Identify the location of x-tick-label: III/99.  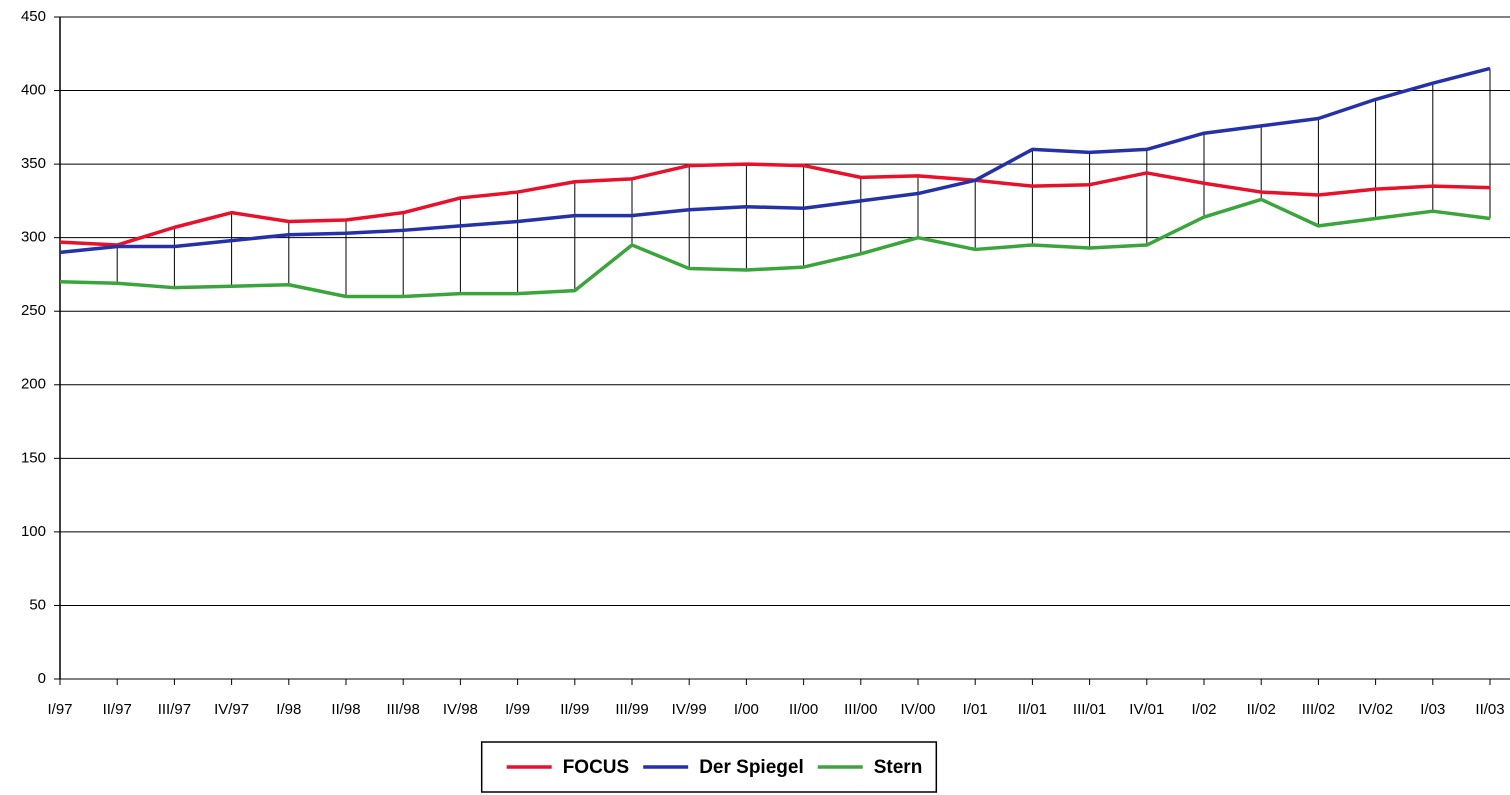
(631, 709).